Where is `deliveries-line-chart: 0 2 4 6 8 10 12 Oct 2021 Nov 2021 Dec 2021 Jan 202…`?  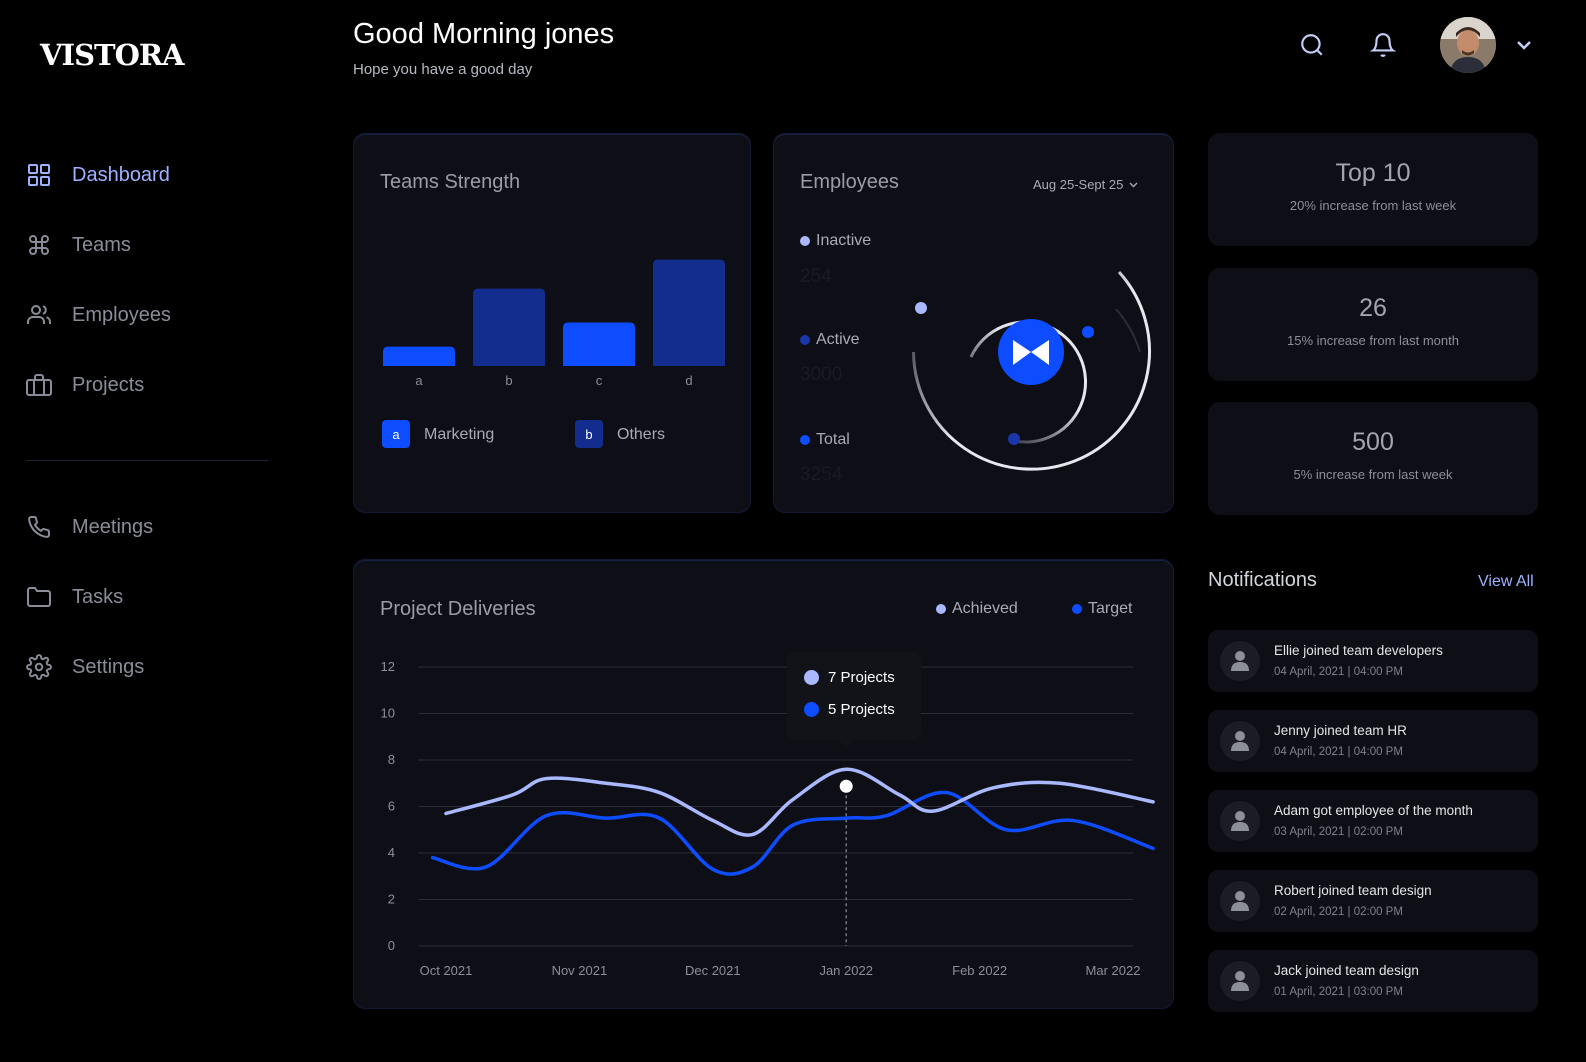
deliveries-line-chart: 0 2 4 6 8 10 12 Oct 2021 Nov 2021 Dec 2021 Jan 202… is located at coordinates (768, 818).